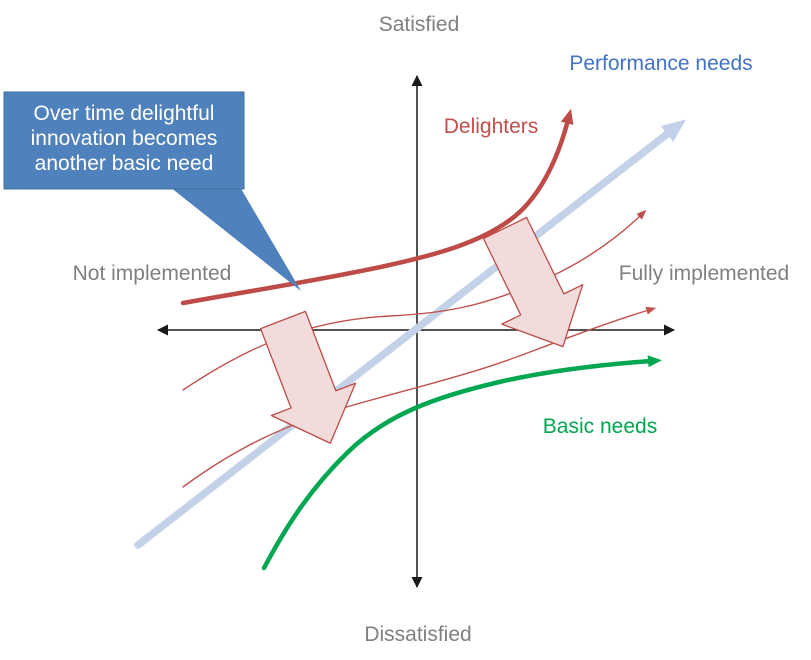  I want to click on callout-text-line-2: innovation becomes, so click(124, 138).